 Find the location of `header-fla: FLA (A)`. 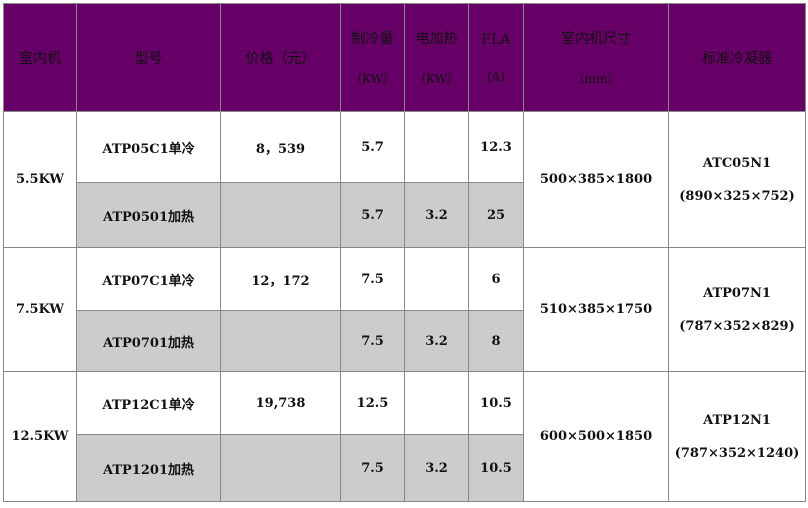

header-fla: FLA (A) is located at coordinates (496, 57).